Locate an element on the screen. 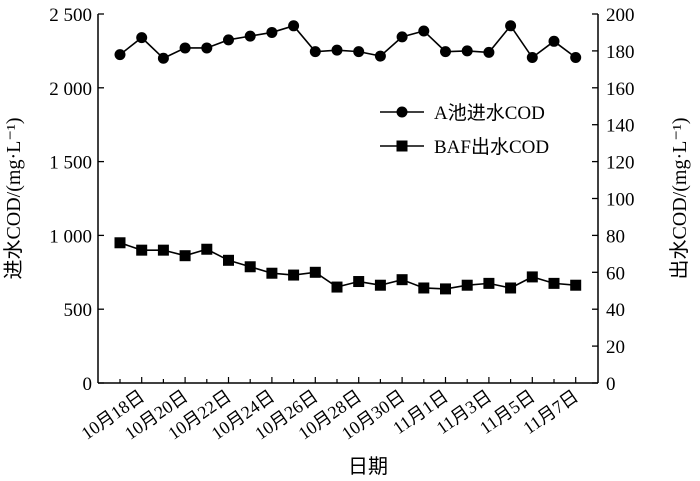  right-y-tick-label: 0 is located at coordinates (611, 384).